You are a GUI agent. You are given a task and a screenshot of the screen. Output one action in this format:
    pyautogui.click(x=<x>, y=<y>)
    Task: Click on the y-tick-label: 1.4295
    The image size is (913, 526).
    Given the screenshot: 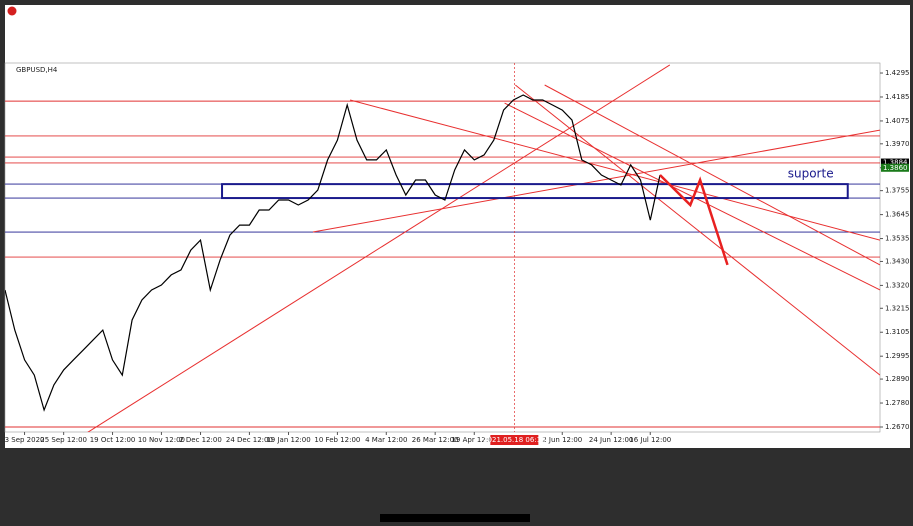 What is the action you would take?
    pyautogui.click(x=897, y=73)
    